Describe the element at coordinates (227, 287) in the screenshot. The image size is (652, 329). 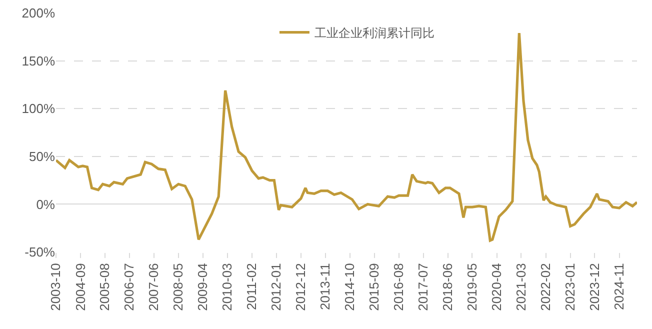
I see `x-tick-label: 2010-03` at that location.